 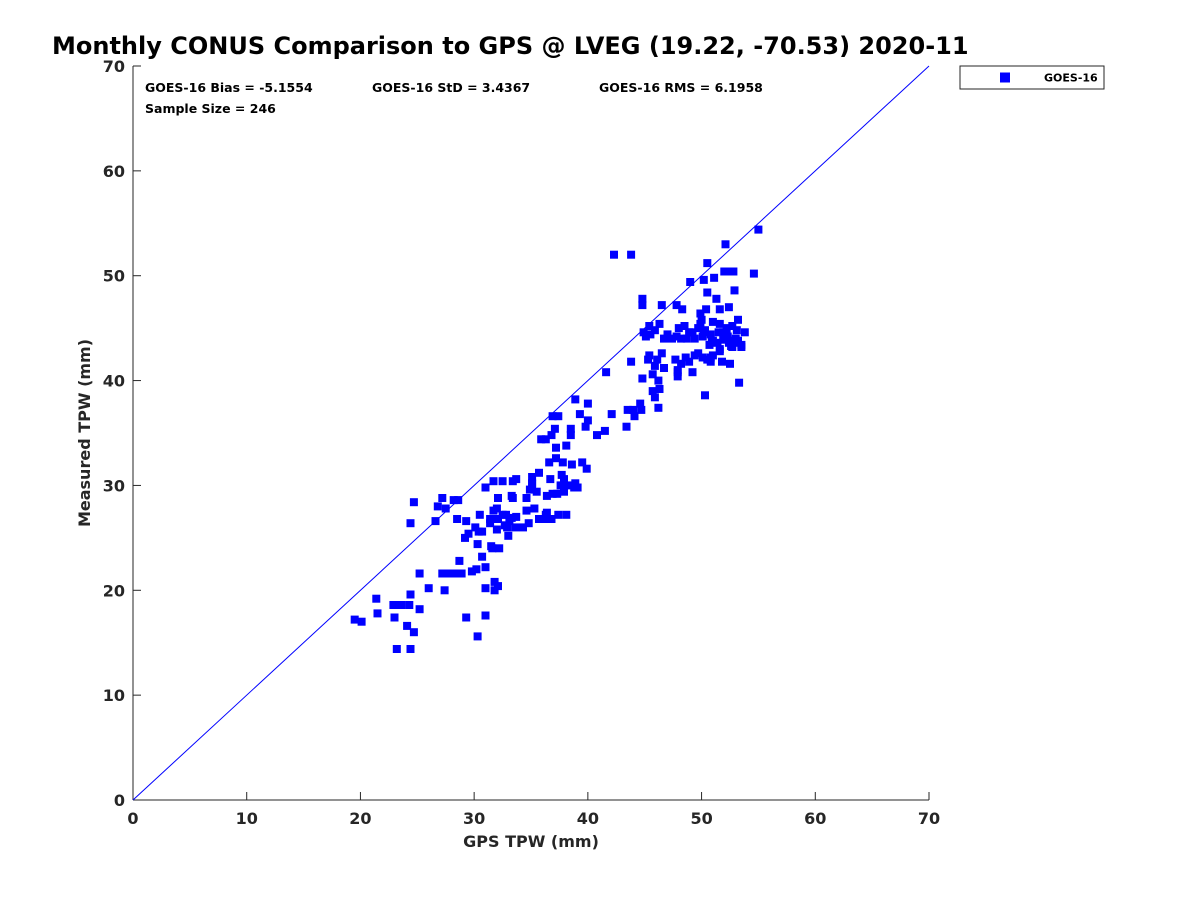 I want to click on legend: GOES-16, so click(x=1032, y=77).